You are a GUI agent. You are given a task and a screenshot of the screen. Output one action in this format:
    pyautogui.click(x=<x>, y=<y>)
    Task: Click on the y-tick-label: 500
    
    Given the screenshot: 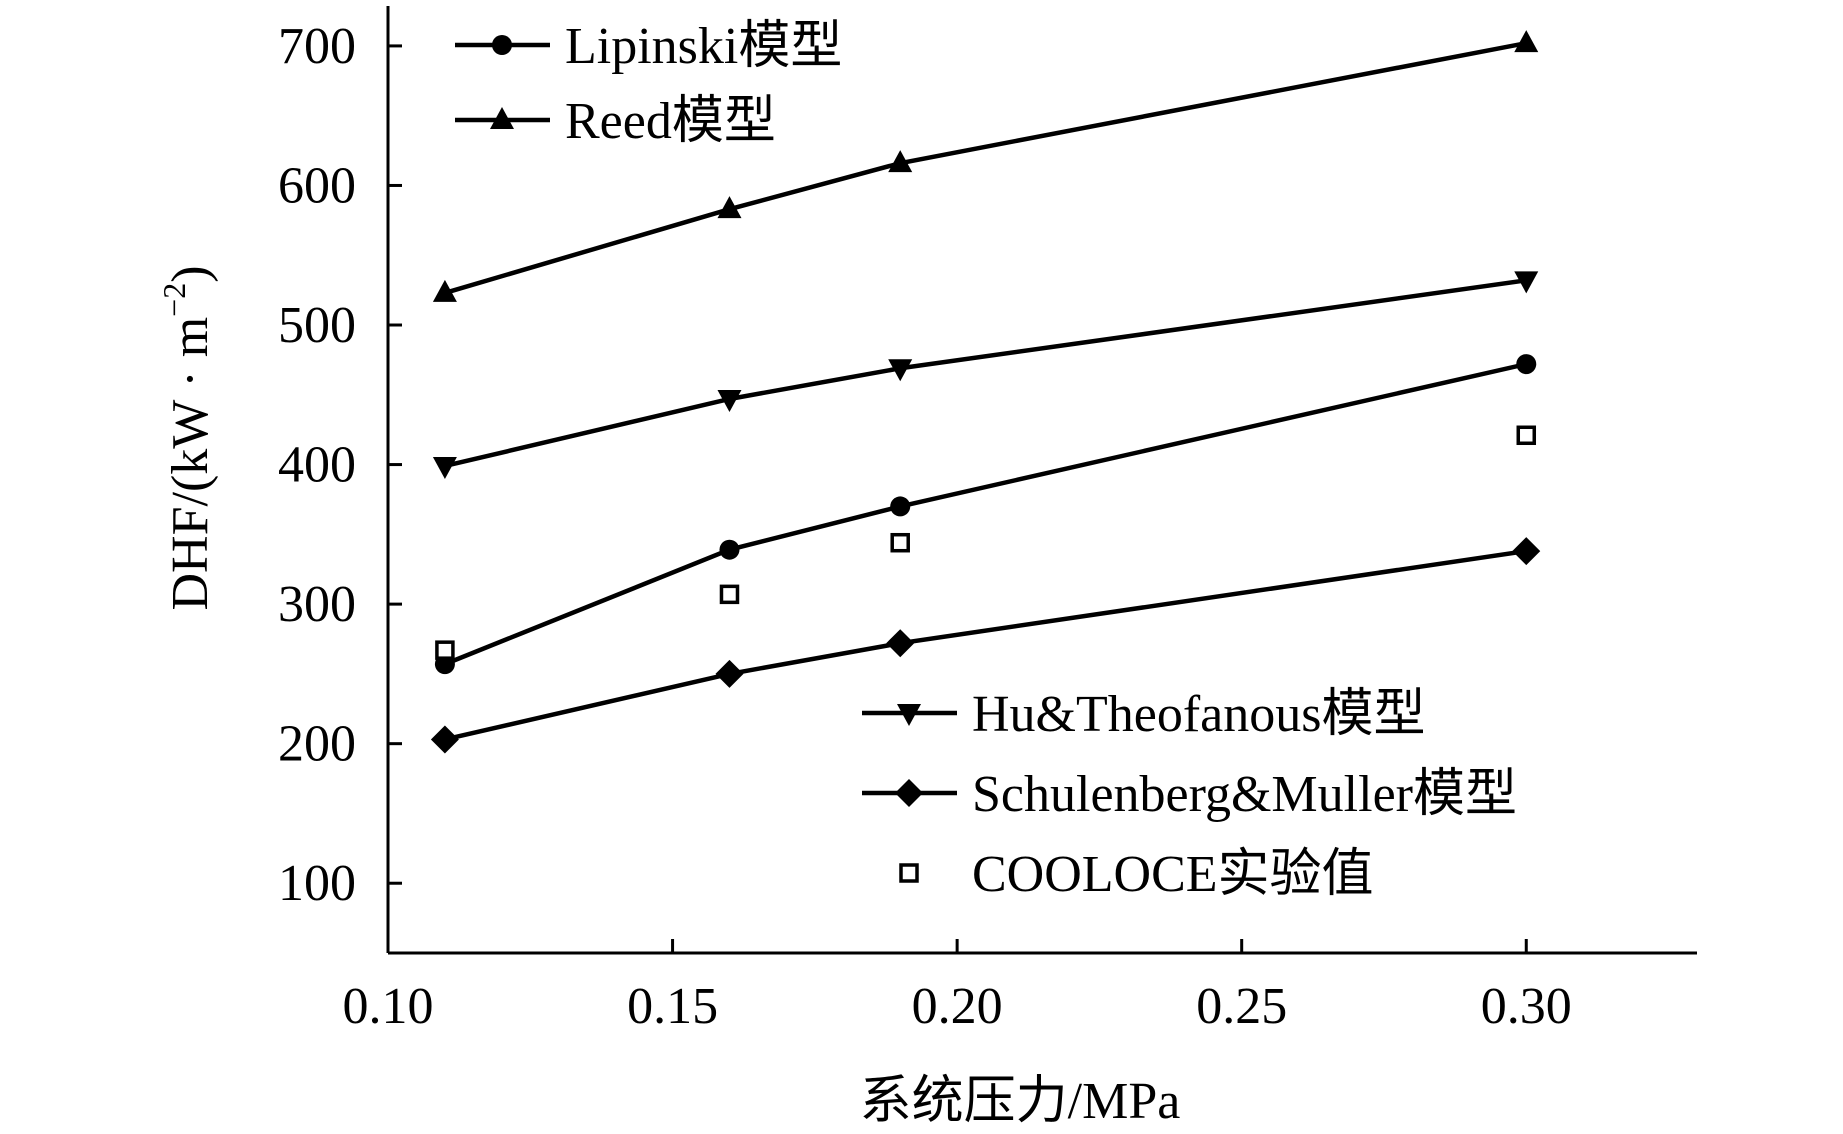 What is the action you would take?
    pyautogui.click(x=317, y=325)
    